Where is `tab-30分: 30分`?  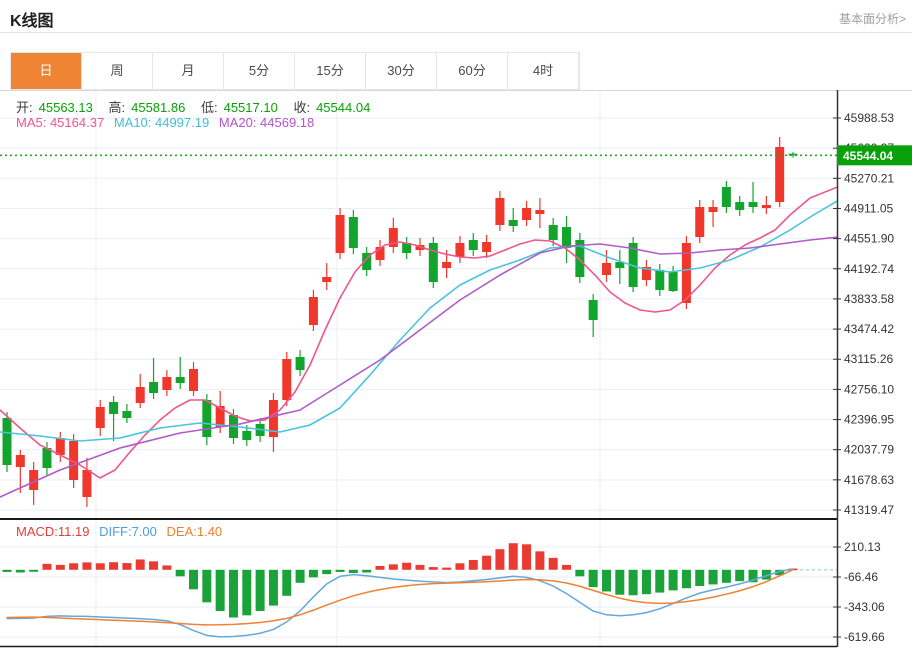 tab-30分: 30分 is located at coordinates (401, 71).